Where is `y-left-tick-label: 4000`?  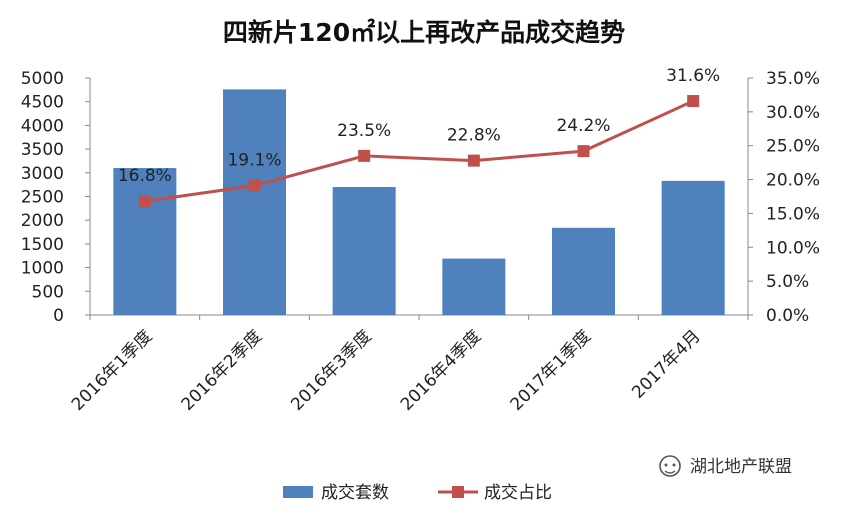
y-left-tick-label: 4000 is located at coordinates (42, 126).